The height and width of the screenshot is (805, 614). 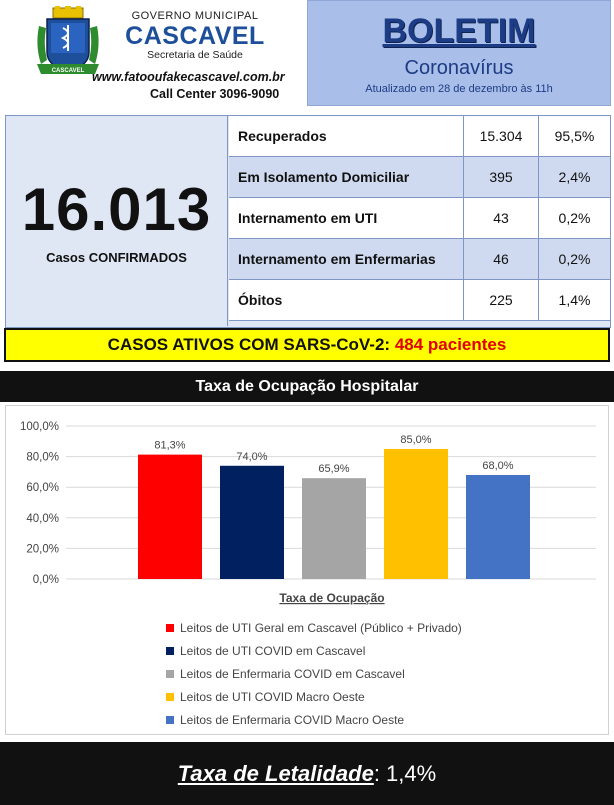 I want to click on stat-row-uti: Internamento em UTI 43 0,2%, so click(x=419, y=218).